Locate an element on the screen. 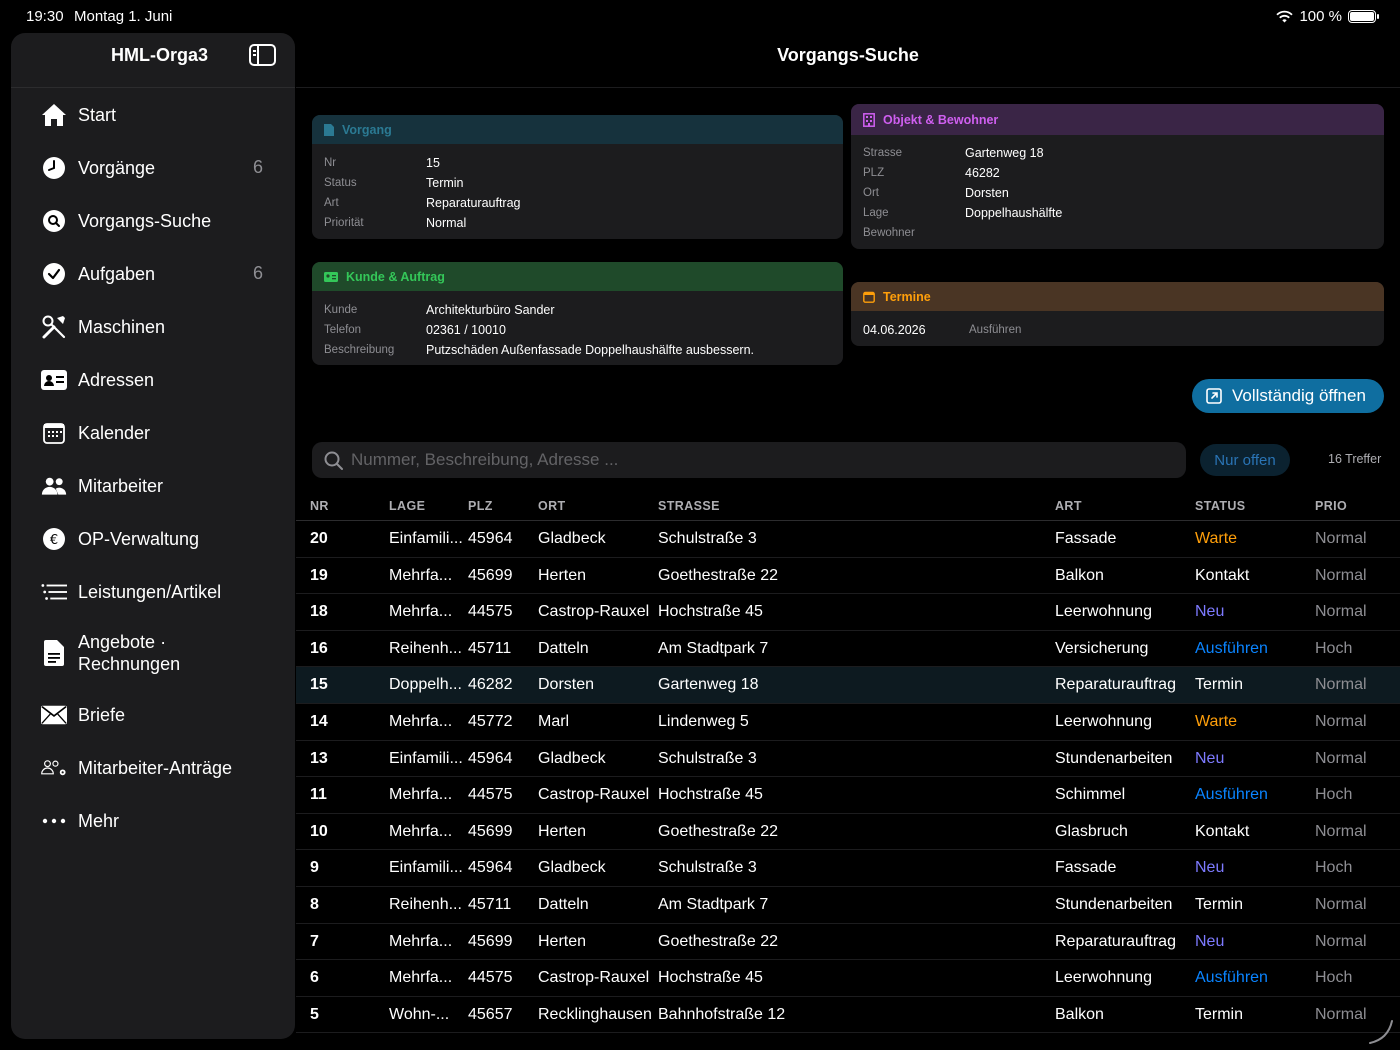 This screenshot has width=1400, height=1050. sidebar-toggle-icon is located at coordinates (262, 55).